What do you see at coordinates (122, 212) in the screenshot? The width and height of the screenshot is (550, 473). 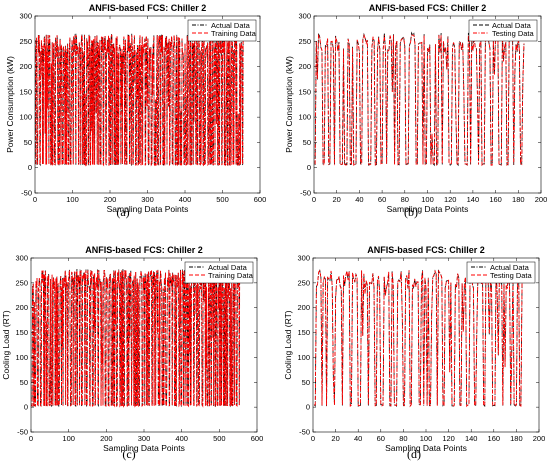 I see `panel-caption: (a)` at bounding box center [122, 212].